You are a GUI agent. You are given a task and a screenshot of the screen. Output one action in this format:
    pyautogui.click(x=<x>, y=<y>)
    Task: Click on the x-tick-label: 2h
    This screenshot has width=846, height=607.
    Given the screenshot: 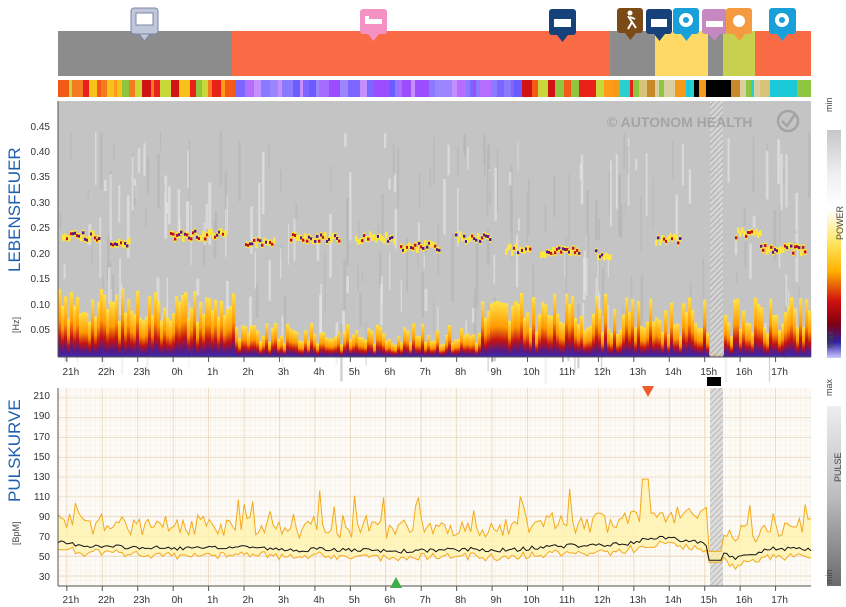 What is the action you would take?
    pyautogui.click(x=247, y=372)
    